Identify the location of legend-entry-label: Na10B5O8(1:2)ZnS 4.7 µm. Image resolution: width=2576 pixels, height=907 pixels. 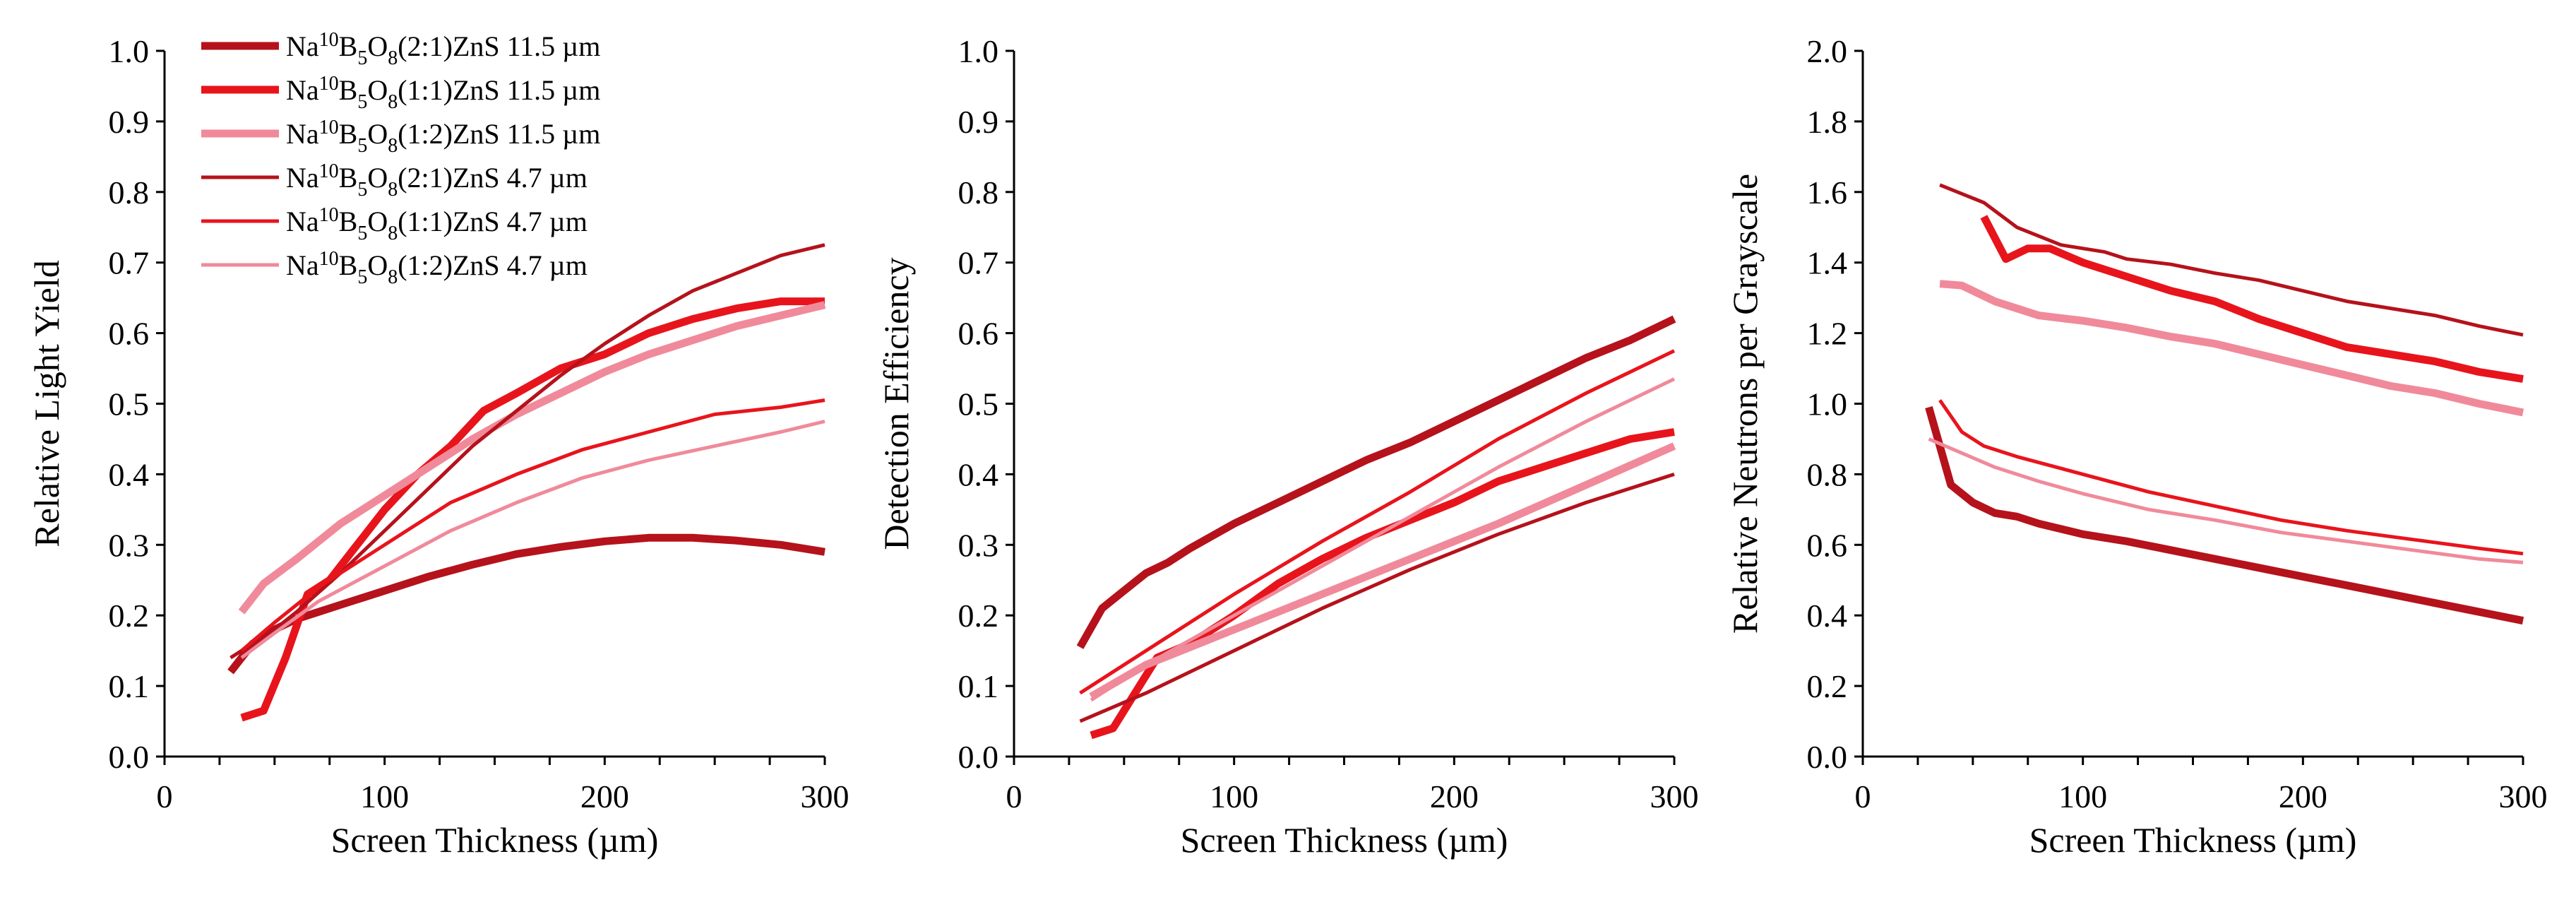
(437, 268).